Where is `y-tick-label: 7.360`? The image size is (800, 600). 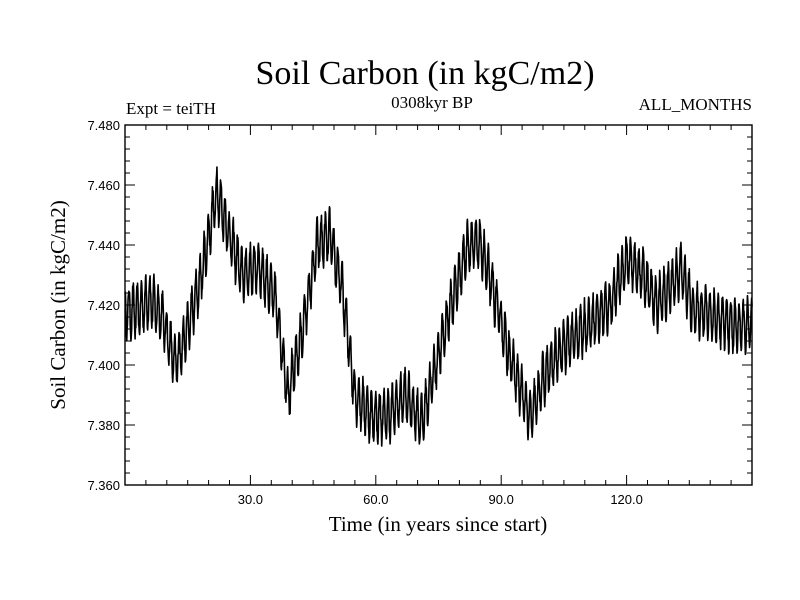
y-tick-label: 7.360 is located at coordinates (103, 485).